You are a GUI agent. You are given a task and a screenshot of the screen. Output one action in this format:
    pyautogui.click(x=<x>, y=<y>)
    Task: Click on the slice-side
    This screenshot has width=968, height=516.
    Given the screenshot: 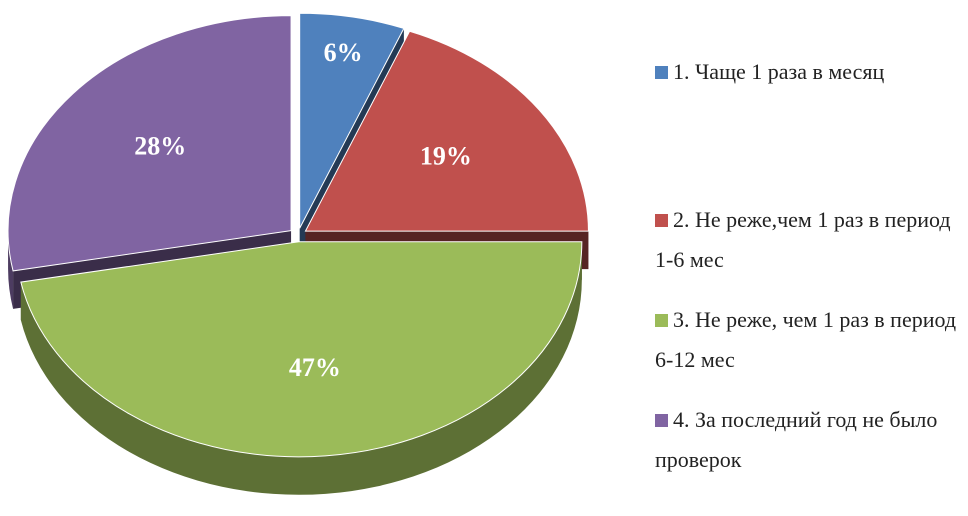 What is the action you would take?
    pyautogui.click(x=11, y=269)
    